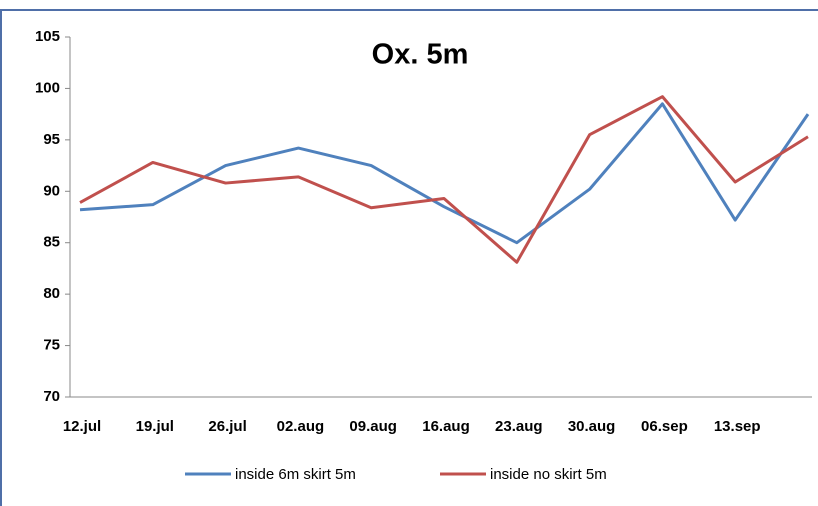 Image resolution: width=818 pixels, height=506 pixels. What do you see at coordinates (51, 293) in the screenshot?
I see `y-tick-label: 80` at bounding box center [51, 293].